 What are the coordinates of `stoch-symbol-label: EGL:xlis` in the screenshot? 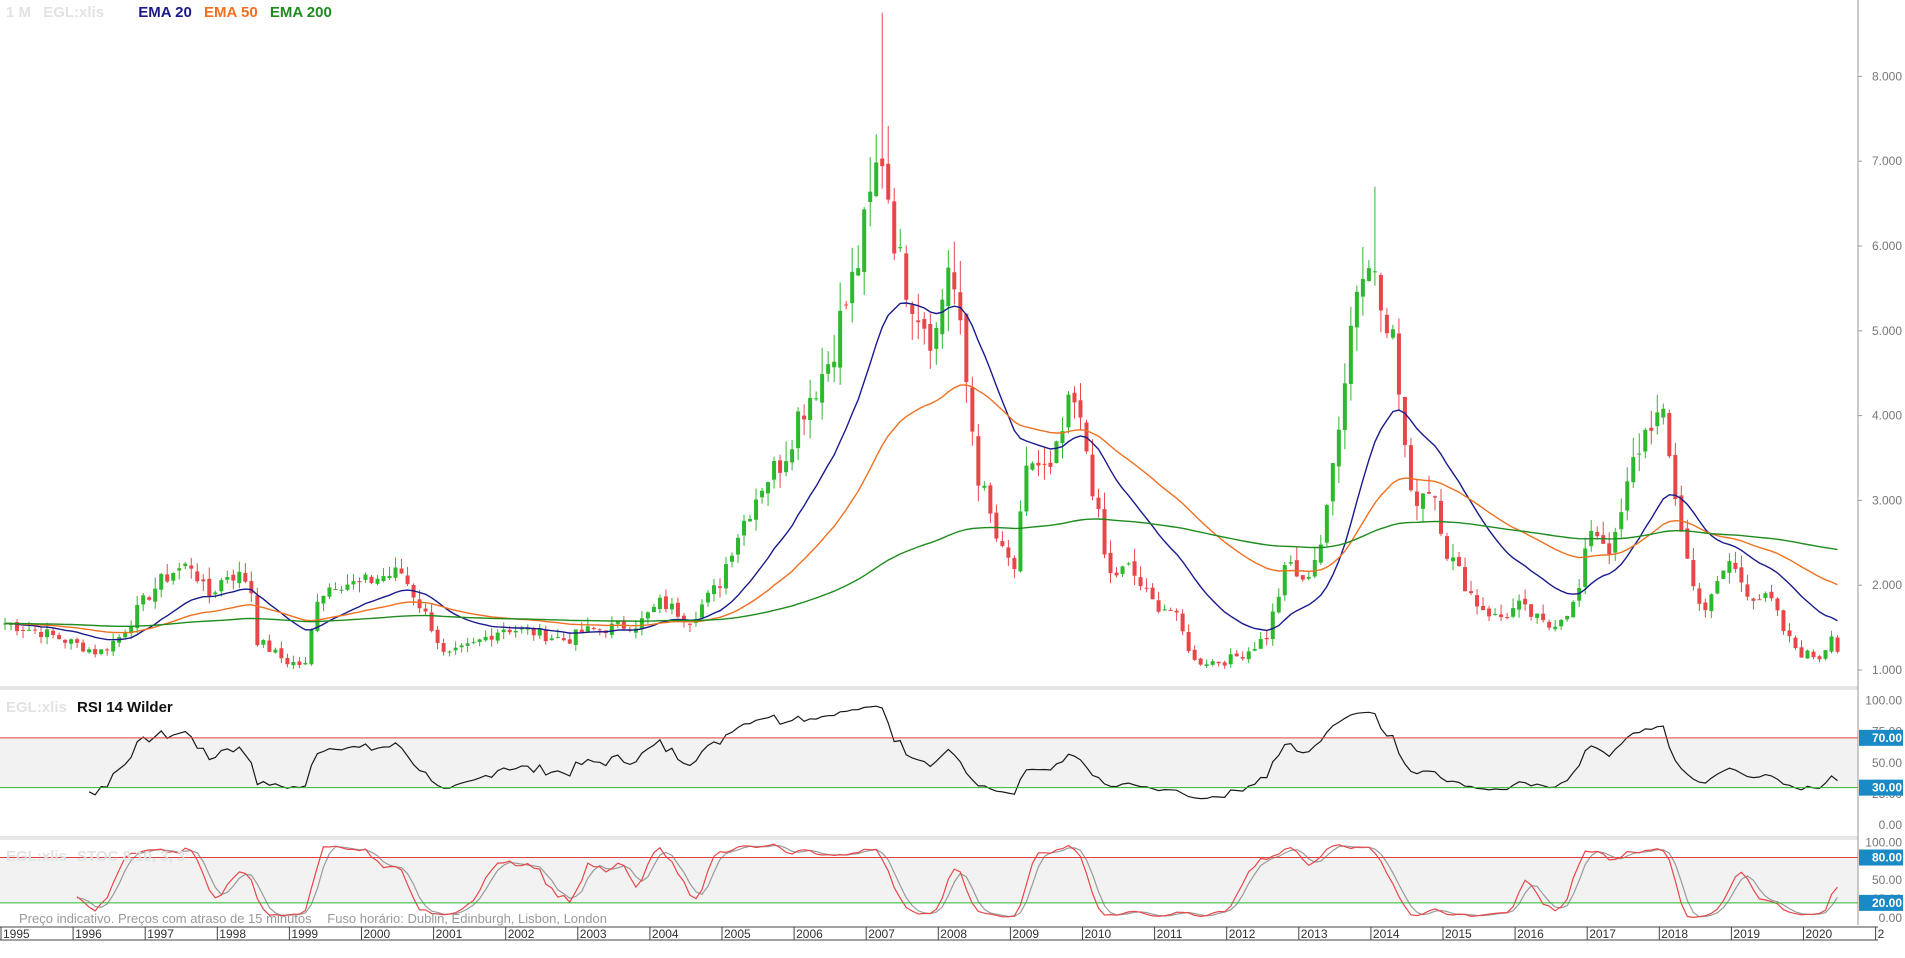 It's located at (36, 856).